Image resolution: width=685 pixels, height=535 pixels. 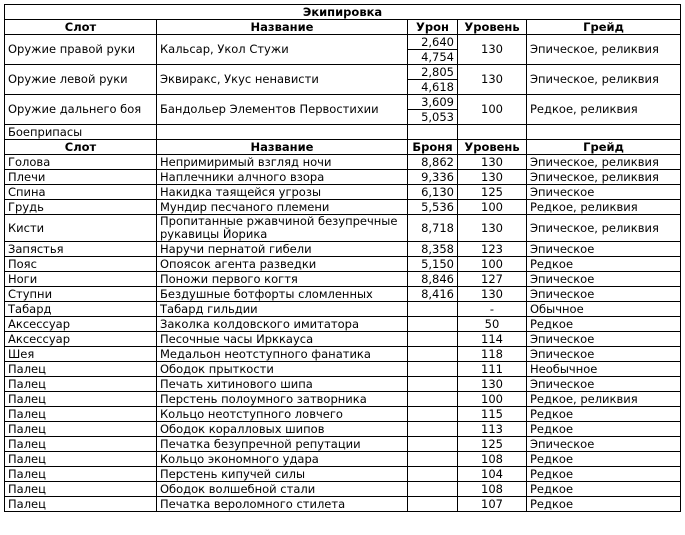 I want to click on table-cell: 111, so click(x=492, y=369).